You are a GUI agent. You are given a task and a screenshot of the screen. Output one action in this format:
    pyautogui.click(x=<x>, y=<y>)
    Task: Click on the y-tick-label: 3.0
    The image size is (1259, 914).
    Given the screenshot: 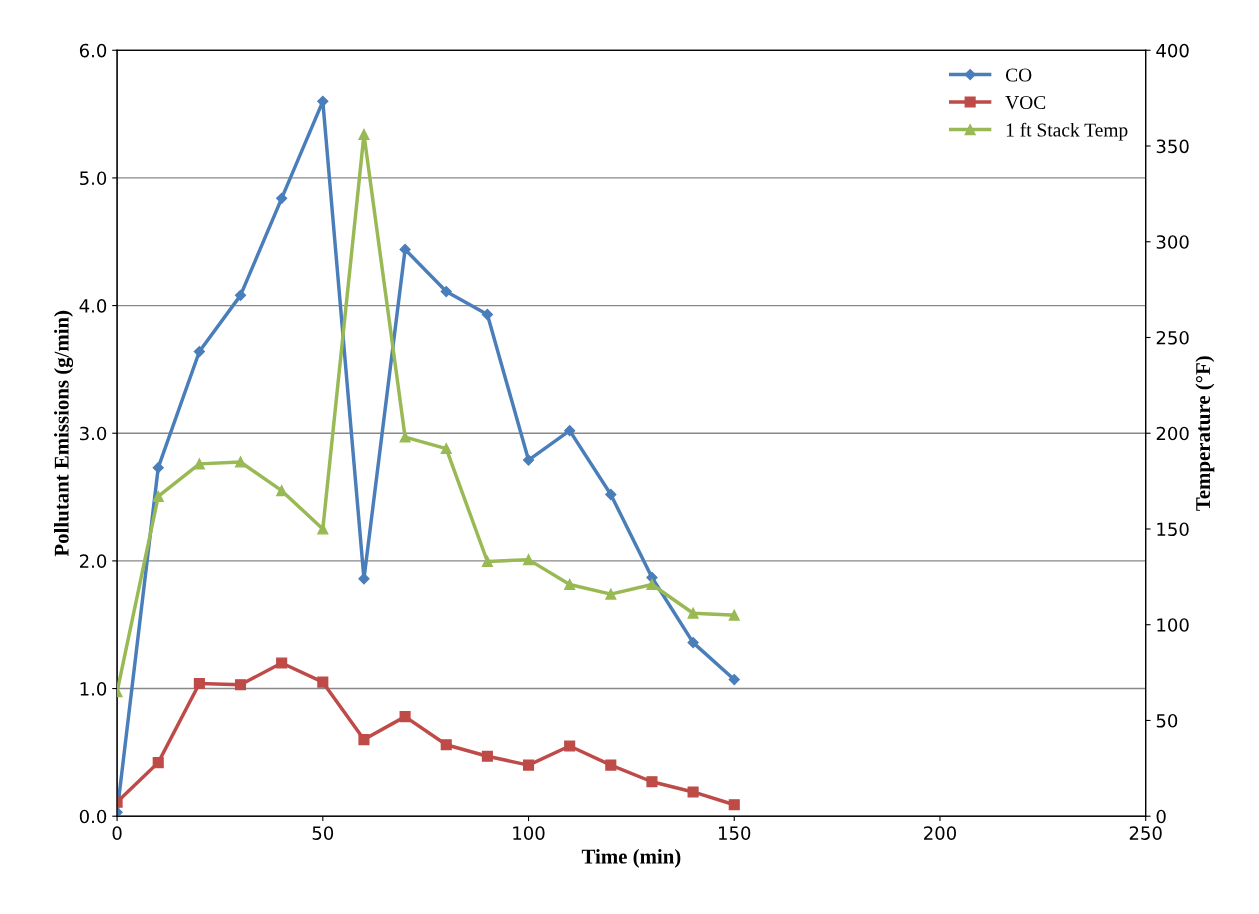 What is the action you would take?
    pyautogui.click(x=93, y=433)
    